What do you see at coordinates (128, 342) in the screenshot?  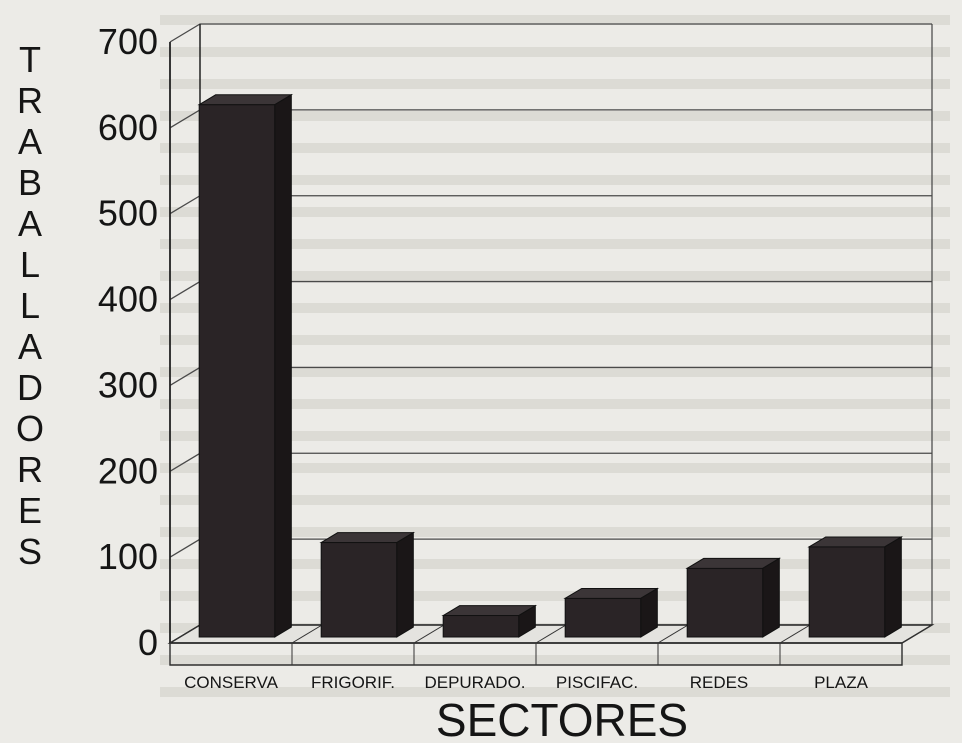 I see `y-tick-labels: 0 100 200 300 400 500 600 700` at bounding box center [128, 342].